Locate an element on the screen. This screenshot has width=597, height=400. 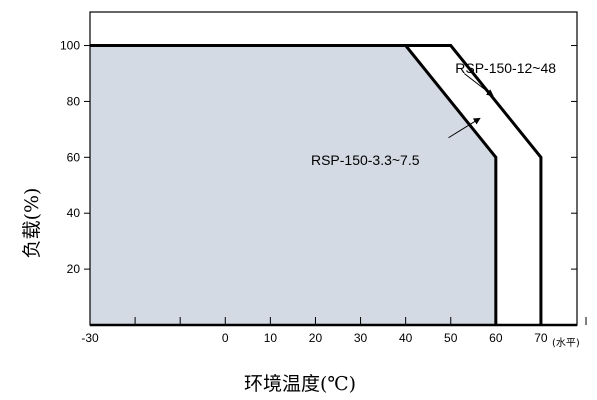
x-tick-label: 40 is located at coordinates (406, 338).